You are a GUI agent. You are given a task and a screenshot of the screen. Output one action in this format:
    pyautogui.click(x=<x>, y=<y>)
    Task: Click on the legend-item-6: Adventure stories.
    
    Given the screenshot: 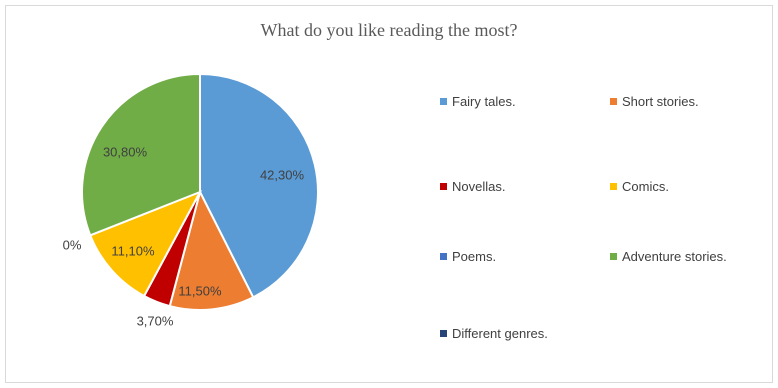 What is the action you would take?
    pyautogui.click(x=668, y=256)
    